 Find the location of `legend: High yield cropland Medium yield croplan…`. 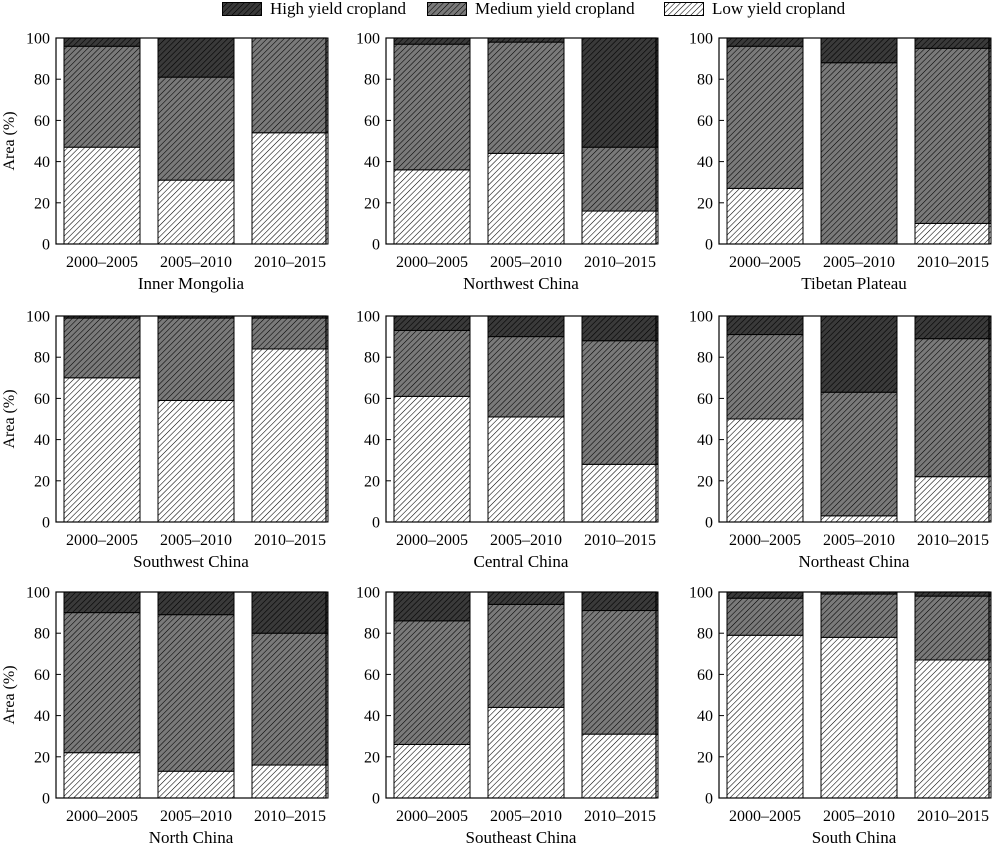

legend: High yield cropland Medium yield croplan… is located at coordinates (500, 10).